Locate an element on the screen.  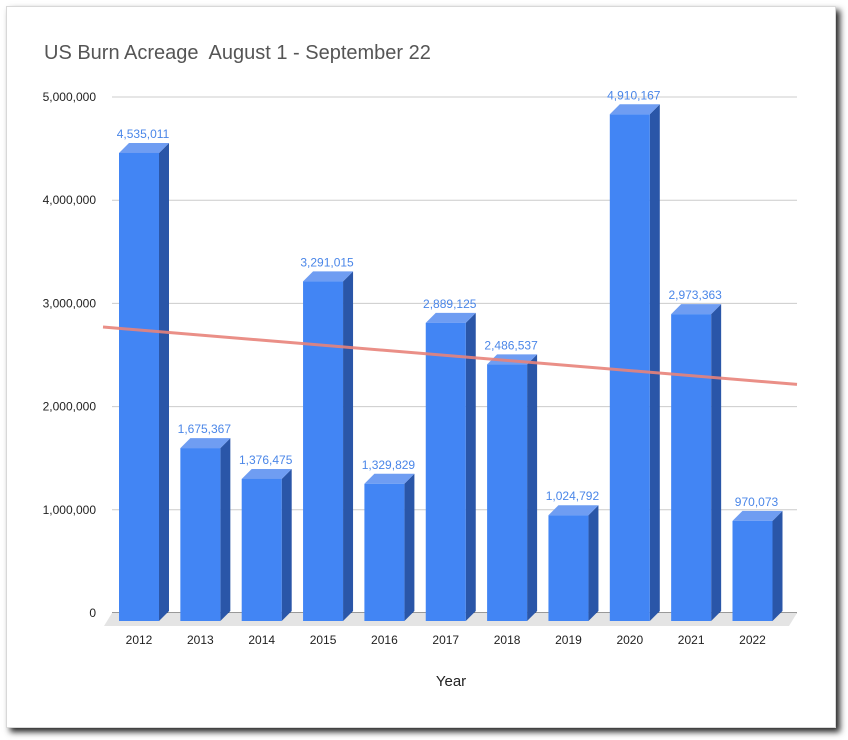
x-tick-label: 2014 is located at coordinates (261, 640).